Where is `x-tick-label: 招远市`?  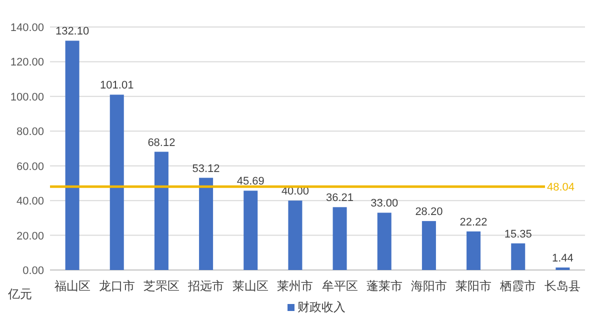 x-tick-label: 招远市 is located at coordinates (205, 286).